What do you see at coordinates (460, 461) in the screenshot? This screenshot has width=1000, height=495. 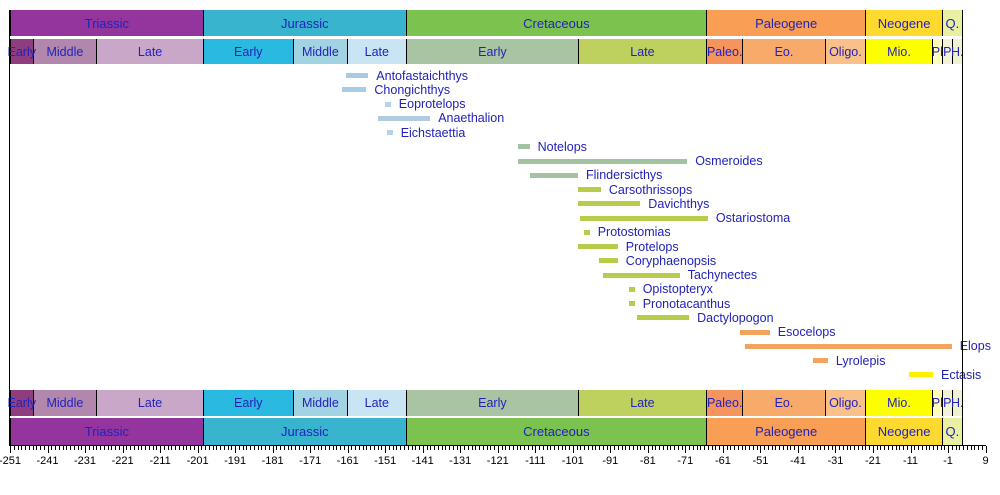 I see `axis-tick-label: -131` at bounding box center [460, 461].